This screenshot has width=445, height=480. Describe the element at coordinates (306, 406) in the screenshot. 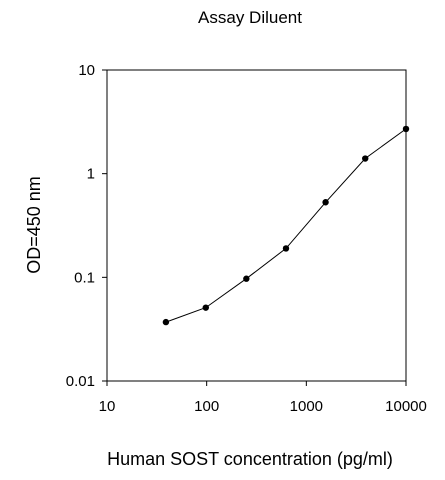

I see `x-tick-label: 1000` at that location.